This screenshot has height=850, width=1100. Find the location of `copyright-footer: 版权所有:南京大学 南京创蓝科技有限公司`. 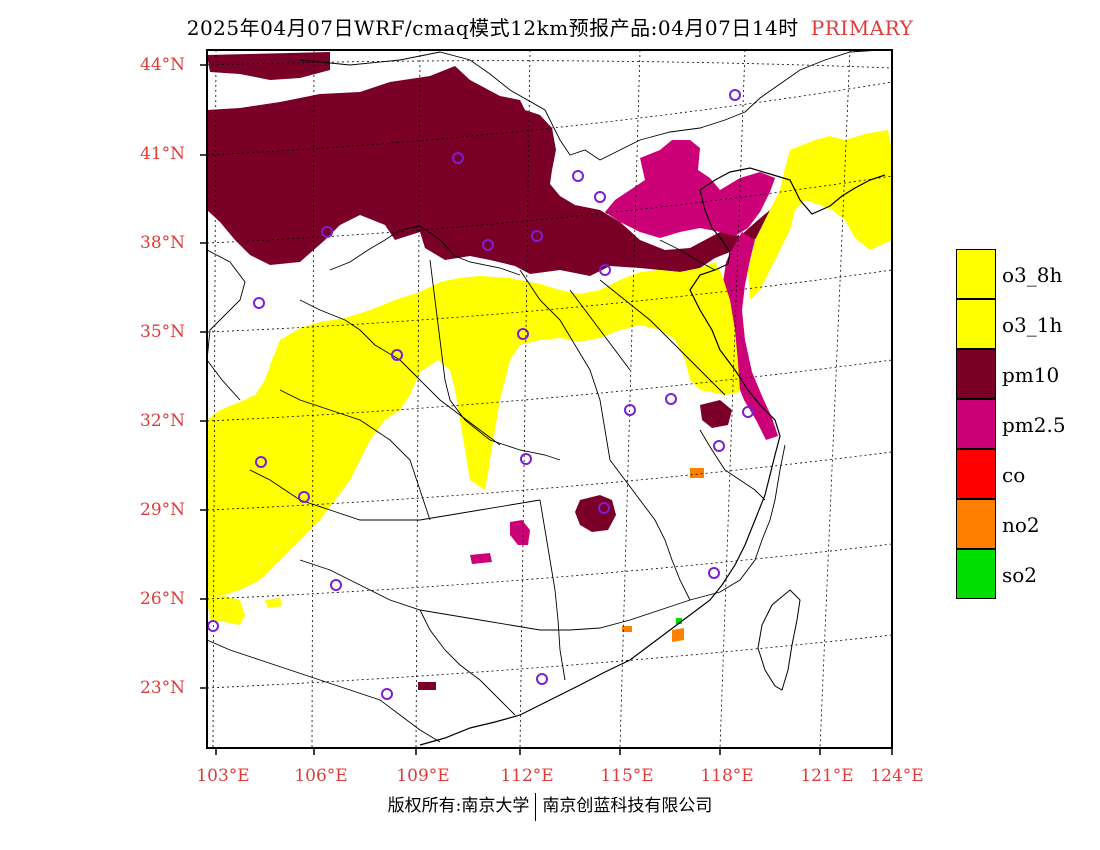

copyright-footer: 版权所有:南京大学 南京创蓝科技有限公司 is located at coordinates (550, 806).